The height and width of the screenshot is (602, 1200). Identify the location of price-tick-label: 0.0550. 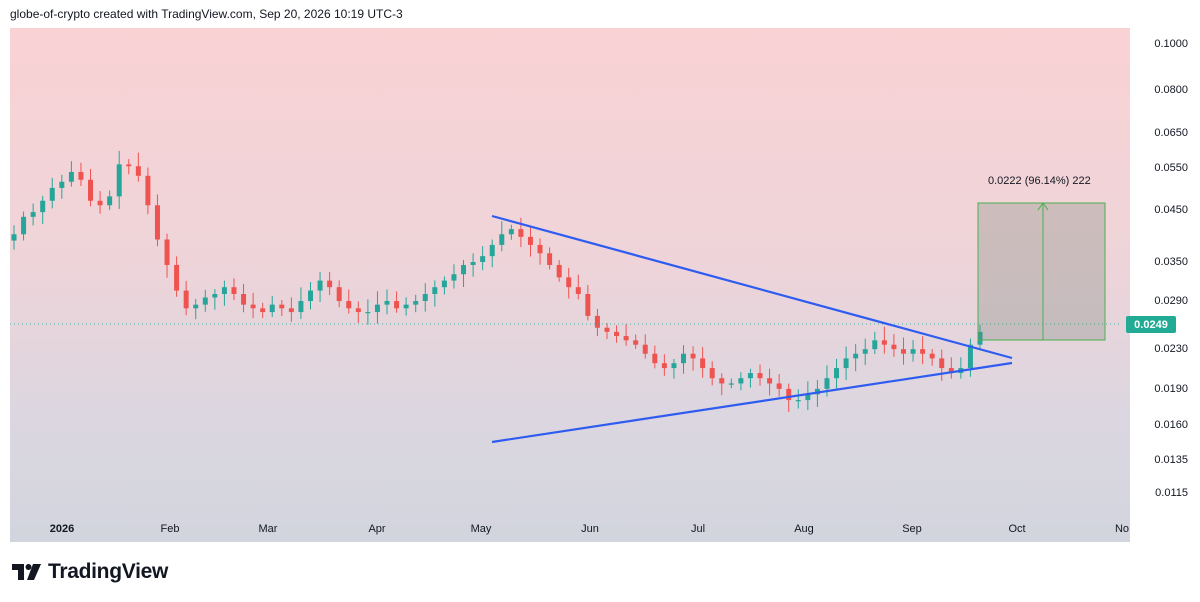
(1171, 168).